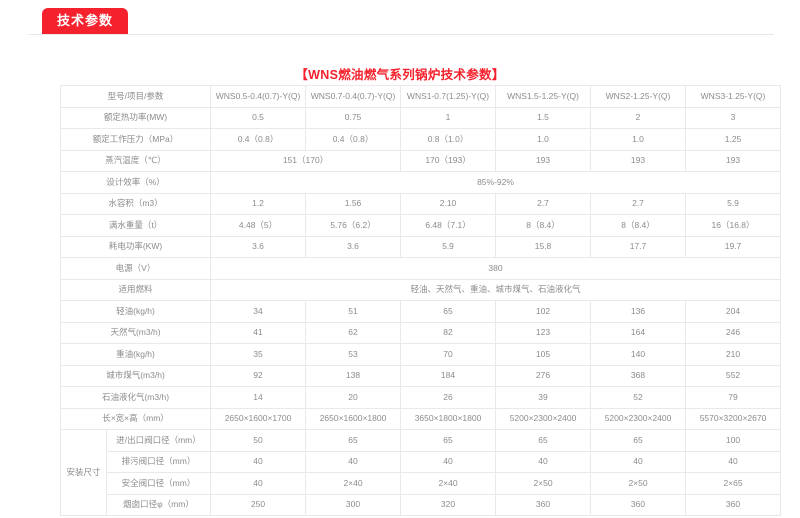  Describe the element at coordinates (733, 160) in the screenshot. I see `cell-steam-temp-5: 193` at that location.